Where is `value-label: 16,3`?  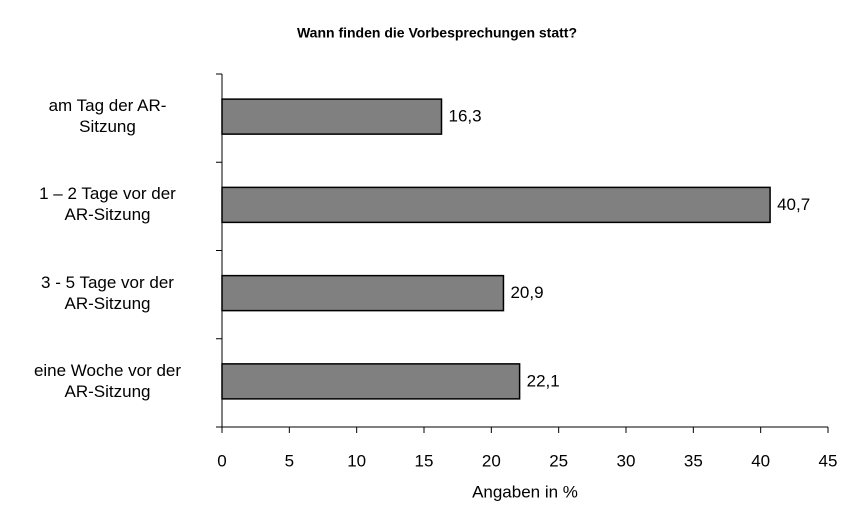
value-label: 16,3 is located at coordinates (465, 116).